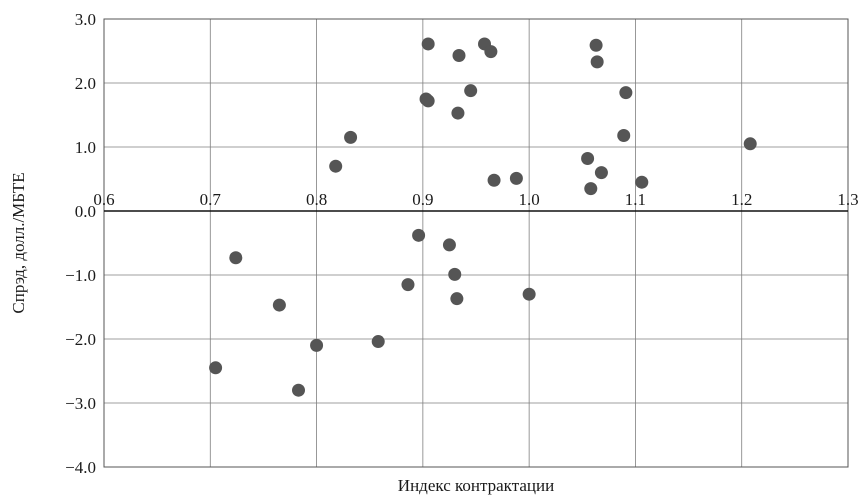  Describe the element at coordinates (847, 199) in the screenshot. I see `x-tick-label: 1.3` at that location.